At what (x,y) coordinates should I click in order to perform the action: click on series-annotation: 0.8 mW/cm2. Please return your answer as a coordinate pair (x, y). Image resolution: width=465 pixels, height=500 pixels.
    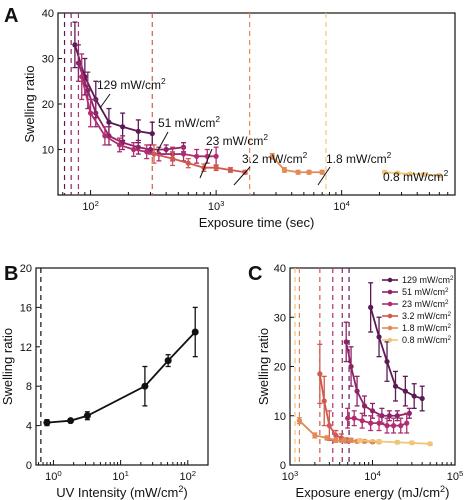
    Looking at the image, I should click on (416, 176).